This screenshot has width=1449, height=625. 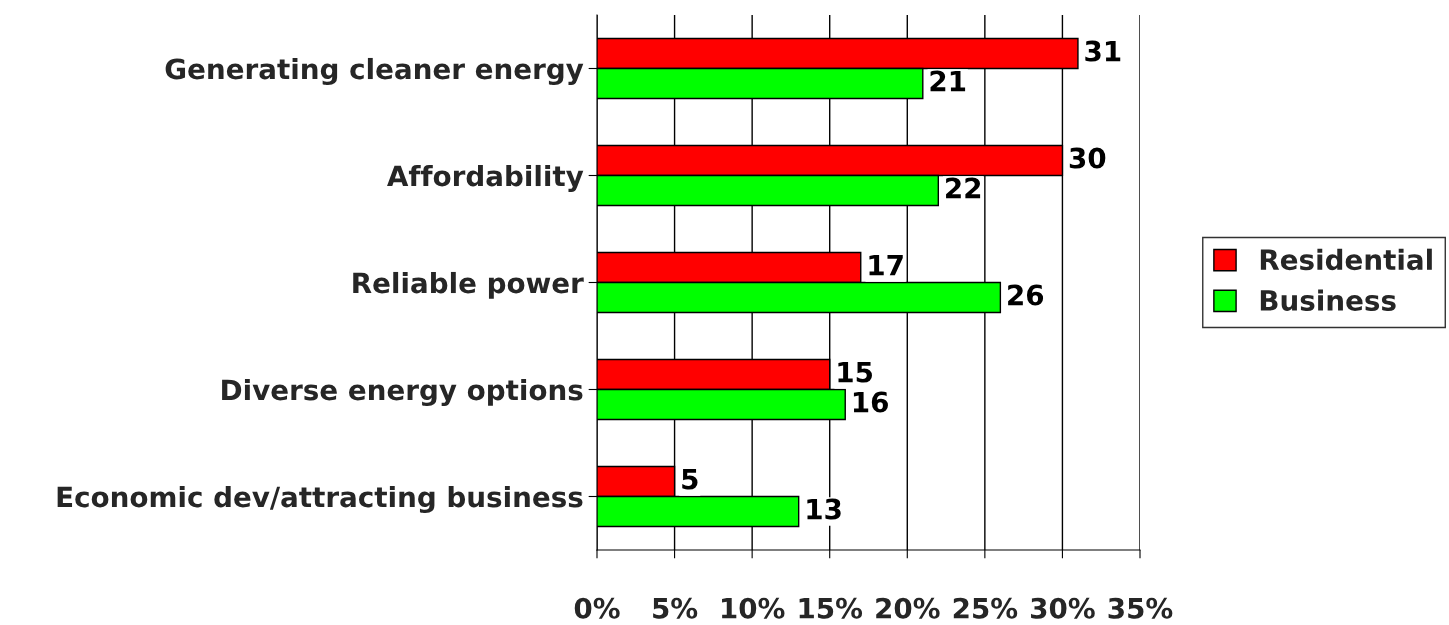 What do you see at coordinates (1328, 300) in the screenshot?
I see `legend-label: Business` at bounding box center [1328, 300].